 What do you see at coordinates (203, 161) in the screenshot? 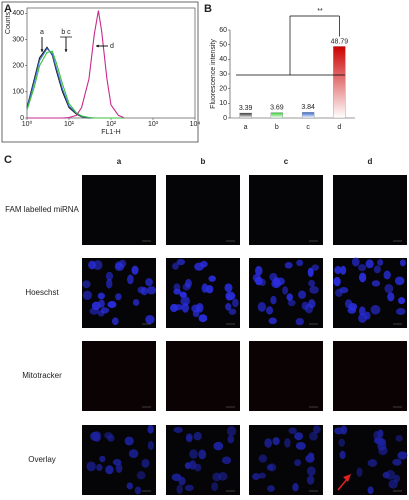
I see `column-label: b` at bounding box center [203, 161].